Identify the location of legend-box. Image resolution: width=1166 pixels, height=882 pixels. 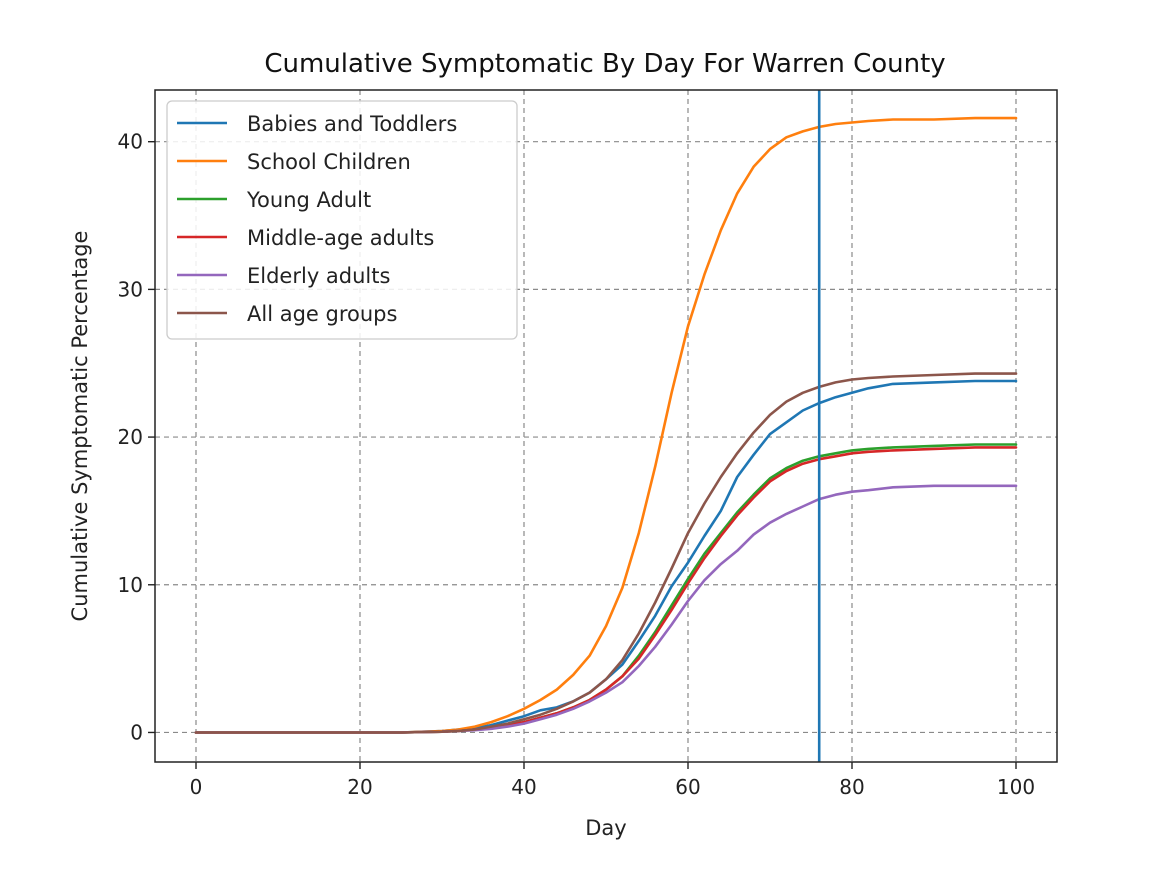
(342, 220).